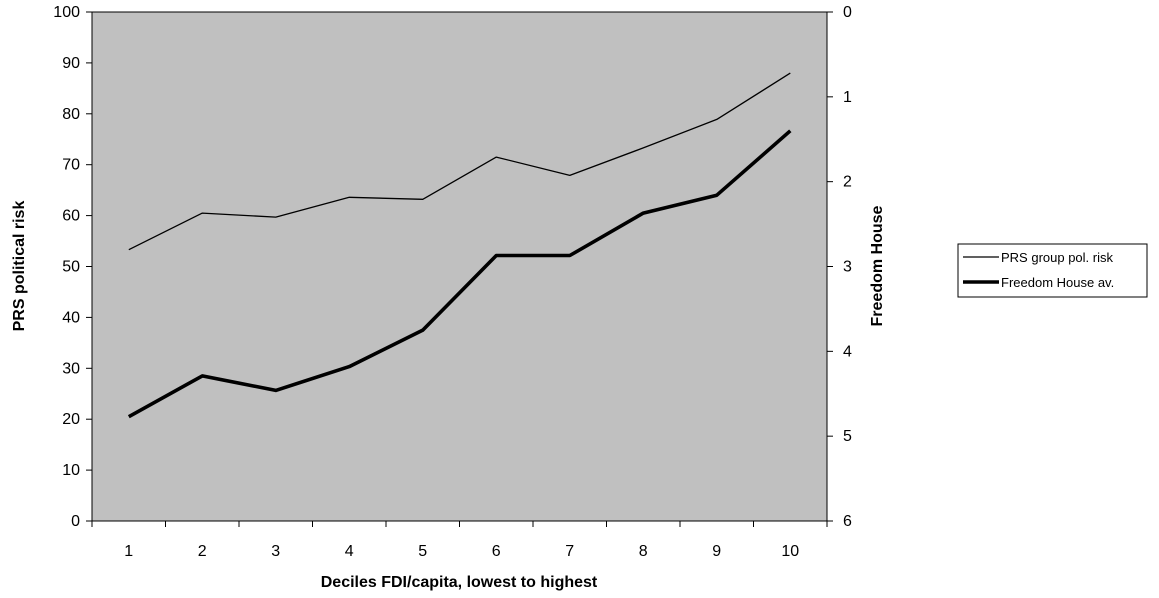 This screenshot has width=1159, height=598. I want to click on left-axis-ticks: 0 10 20 30 40 50 60 70 80 90 100, so click(72, 267).